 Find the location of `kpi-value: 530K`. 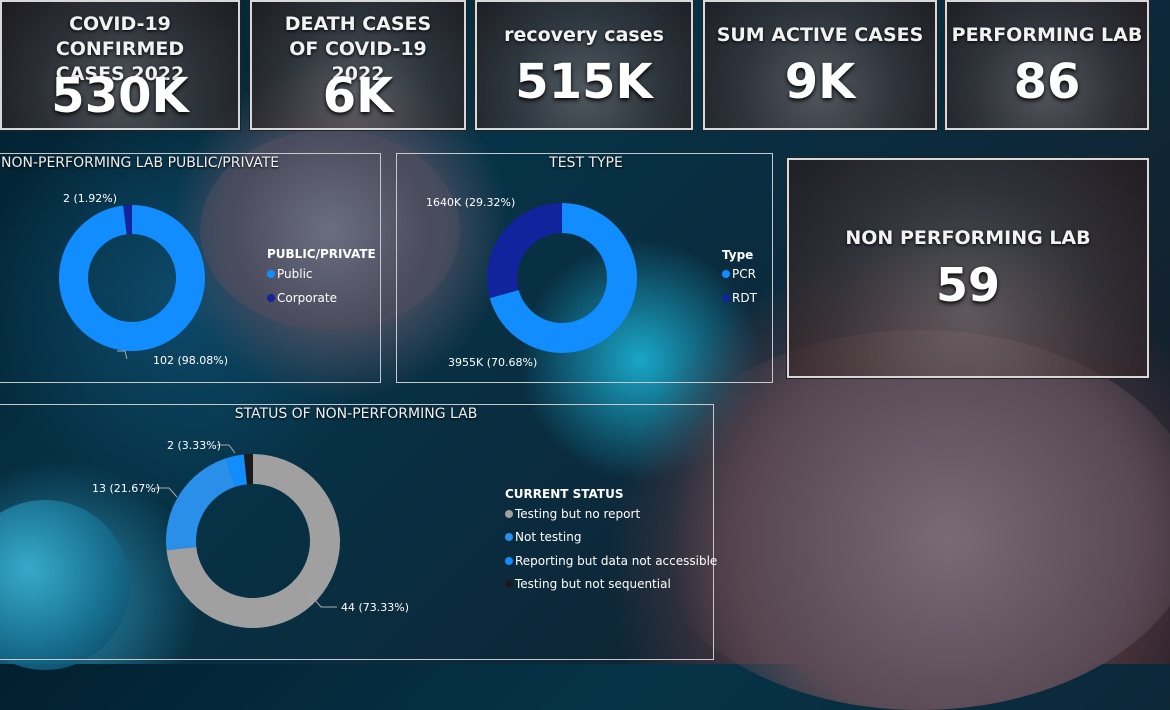

kpi-value: 530K is located at coordinates (120, 96).